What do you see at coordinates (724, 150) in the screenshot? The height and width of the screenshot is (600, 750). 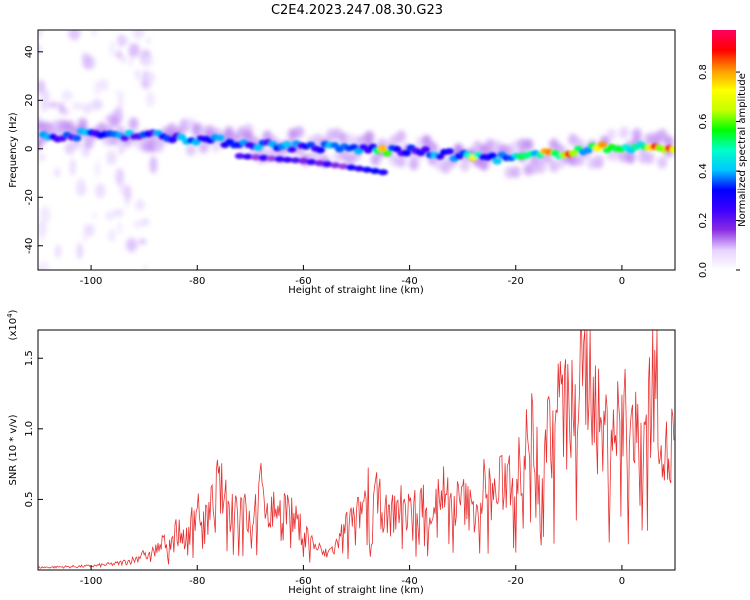 I see `colorbar-gradient` at bounding box center [724, 150].